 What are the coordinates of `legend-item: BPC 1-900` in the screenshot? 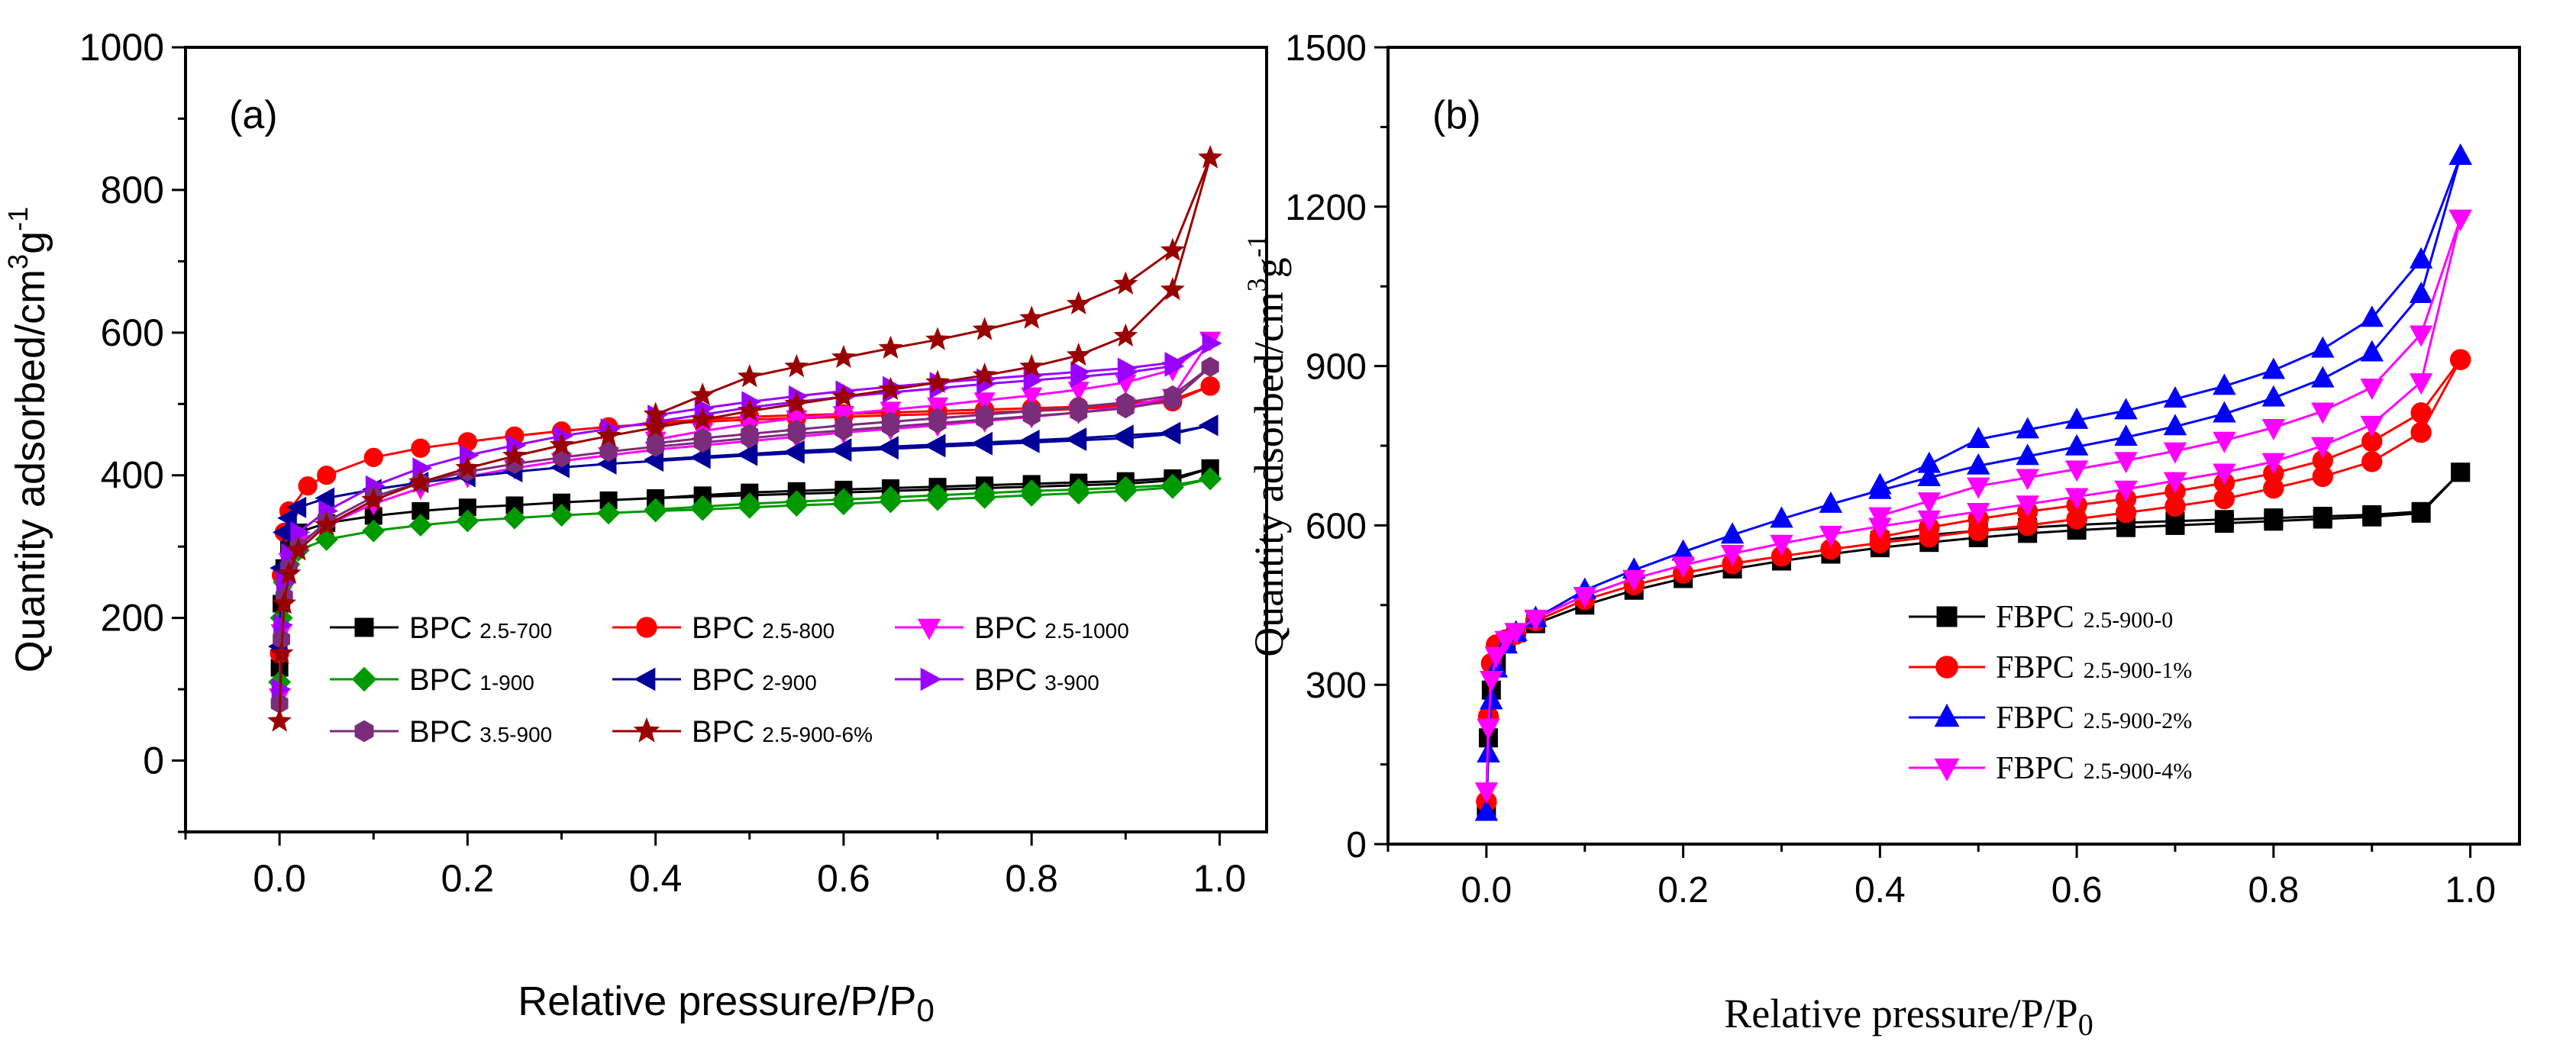 It's located at (432, 680).